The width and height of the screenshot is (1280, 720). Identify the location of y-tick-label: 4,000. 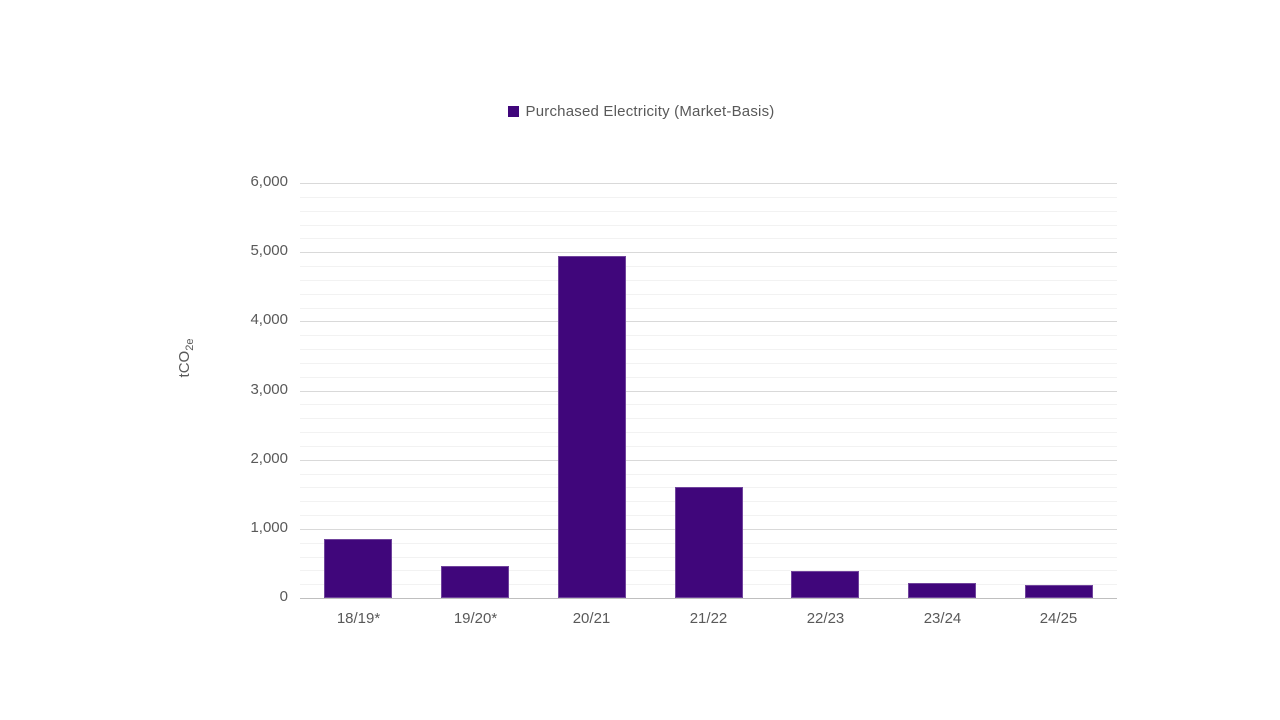
(269, 319).